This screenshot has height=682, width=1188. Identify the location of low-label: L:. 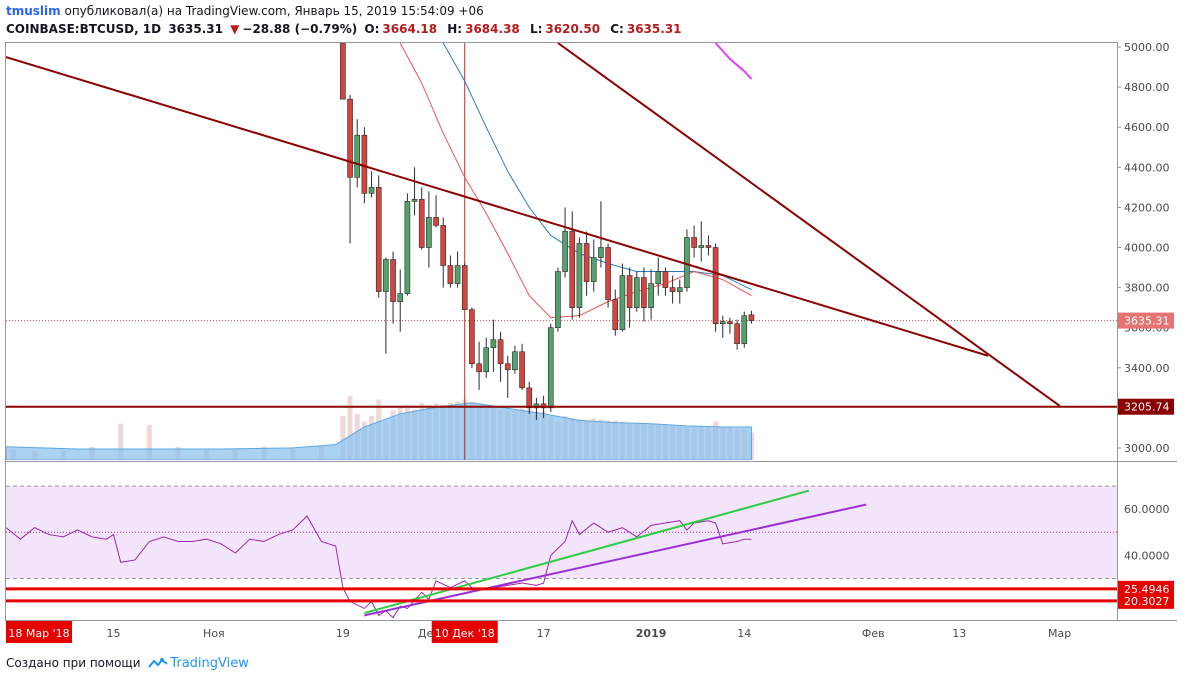
(536, 29).